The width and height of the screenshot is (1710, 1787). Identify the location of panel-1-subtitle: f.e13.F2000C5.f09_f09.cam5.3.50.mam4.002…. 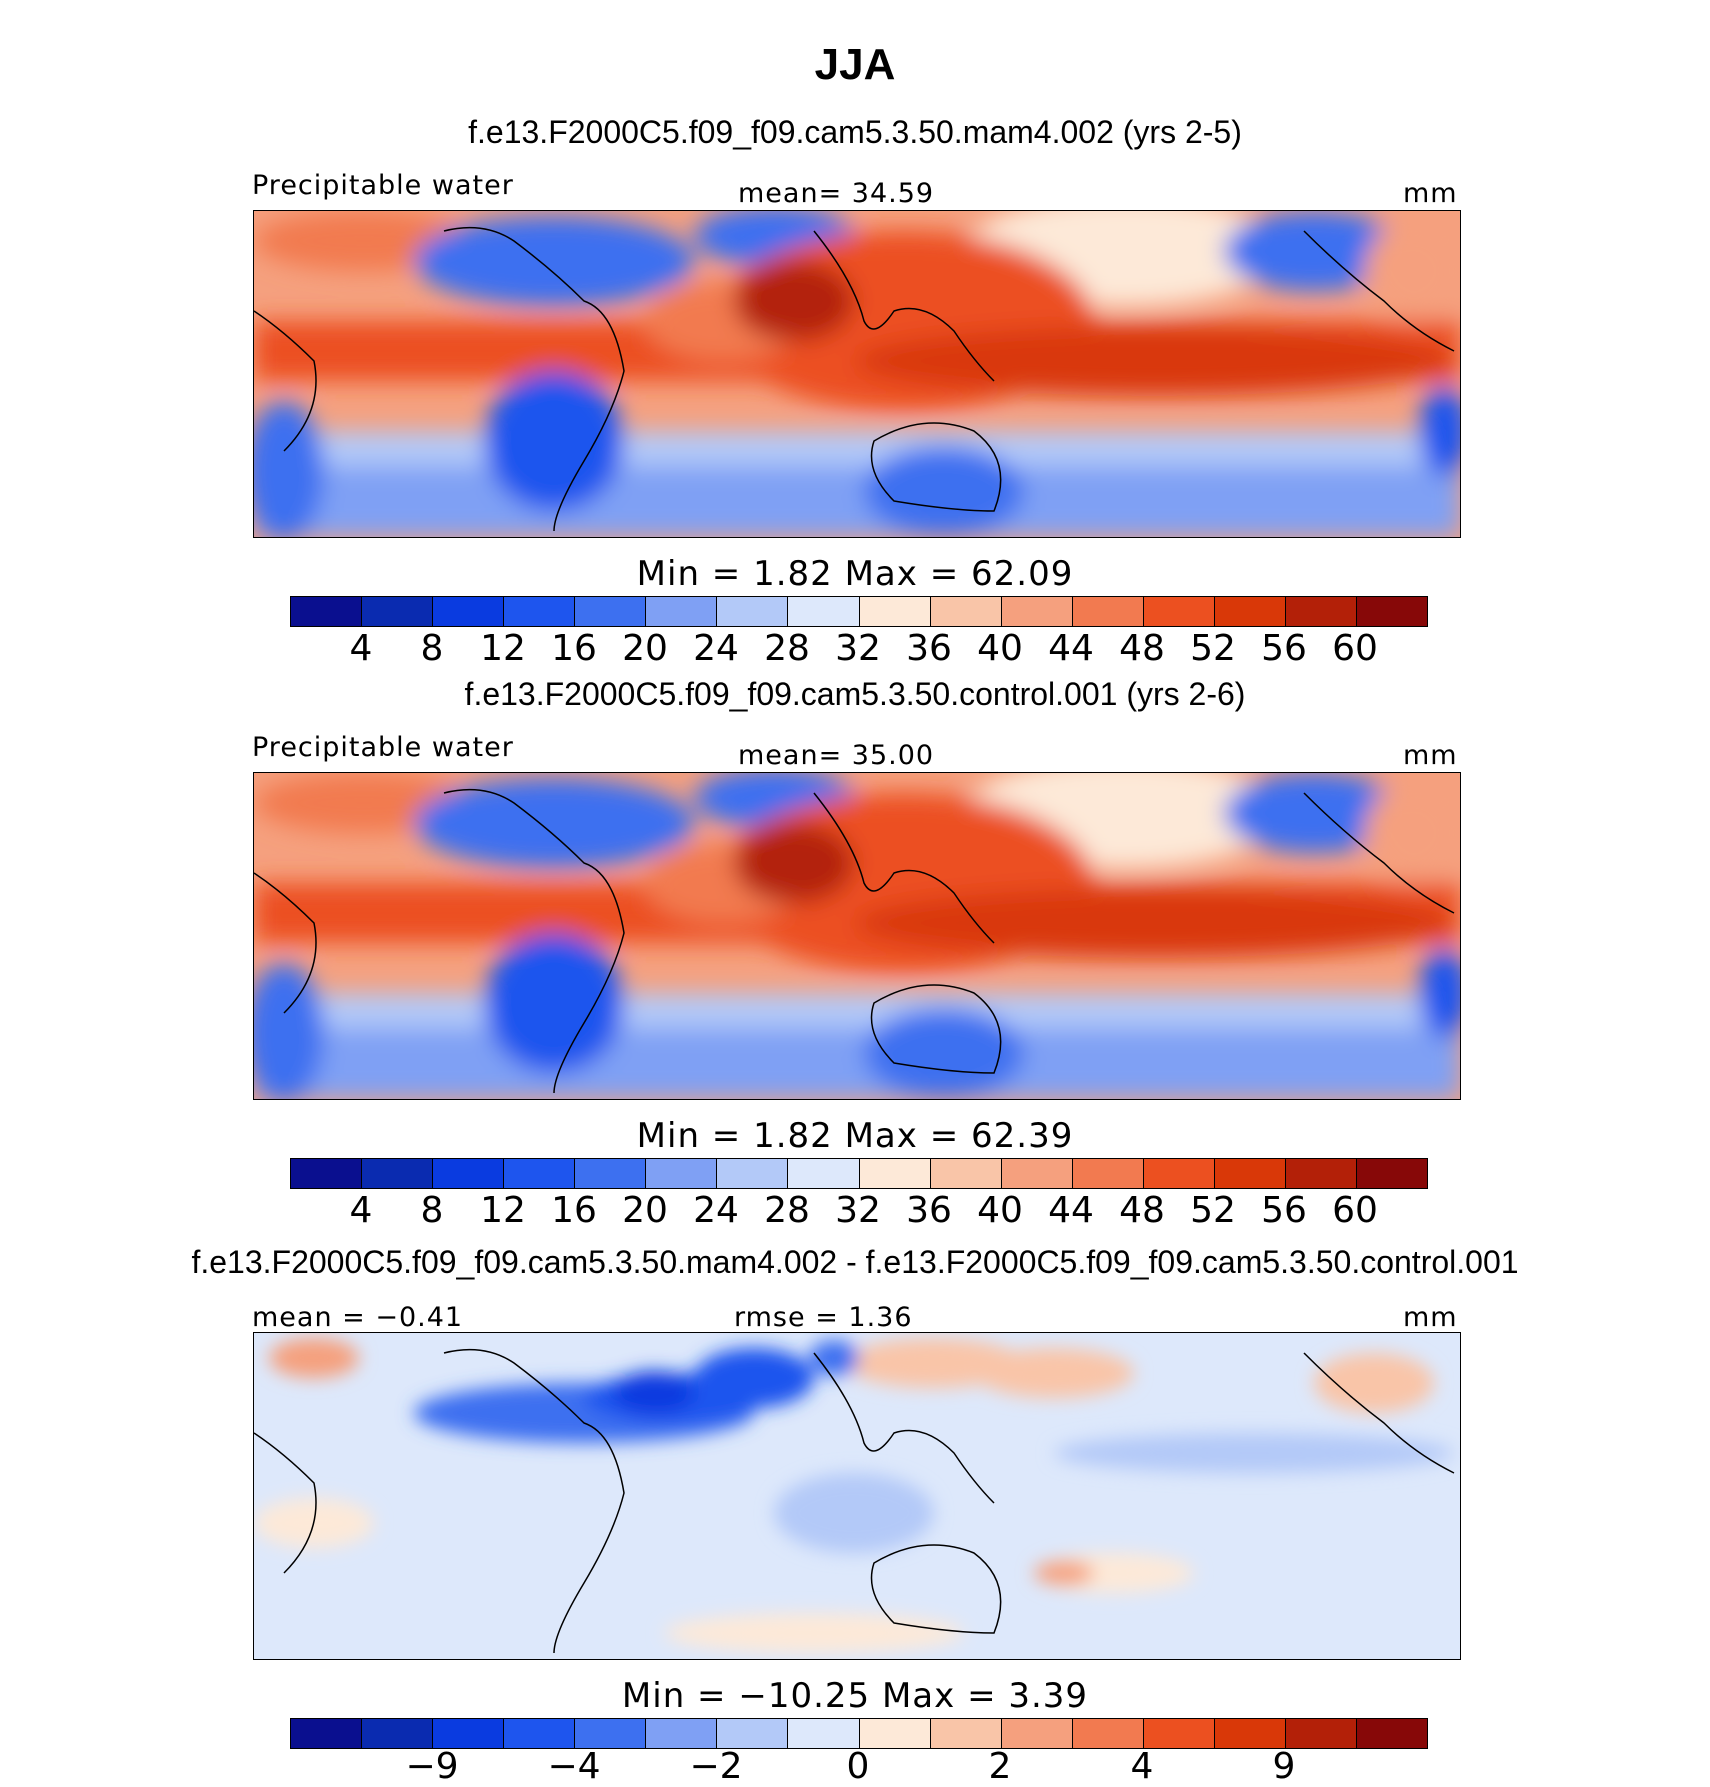
(855, 132).